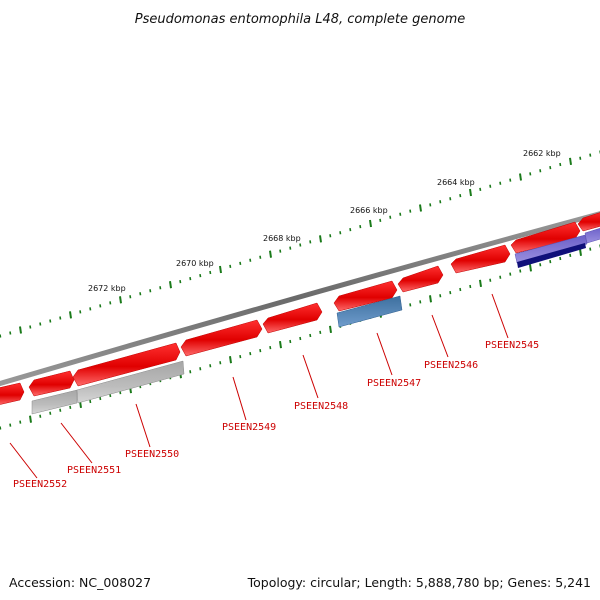 This screenshot has height=600, width=600. I want to click on gene-label-pseen2546: PSEEN2546, so click(451, 365).